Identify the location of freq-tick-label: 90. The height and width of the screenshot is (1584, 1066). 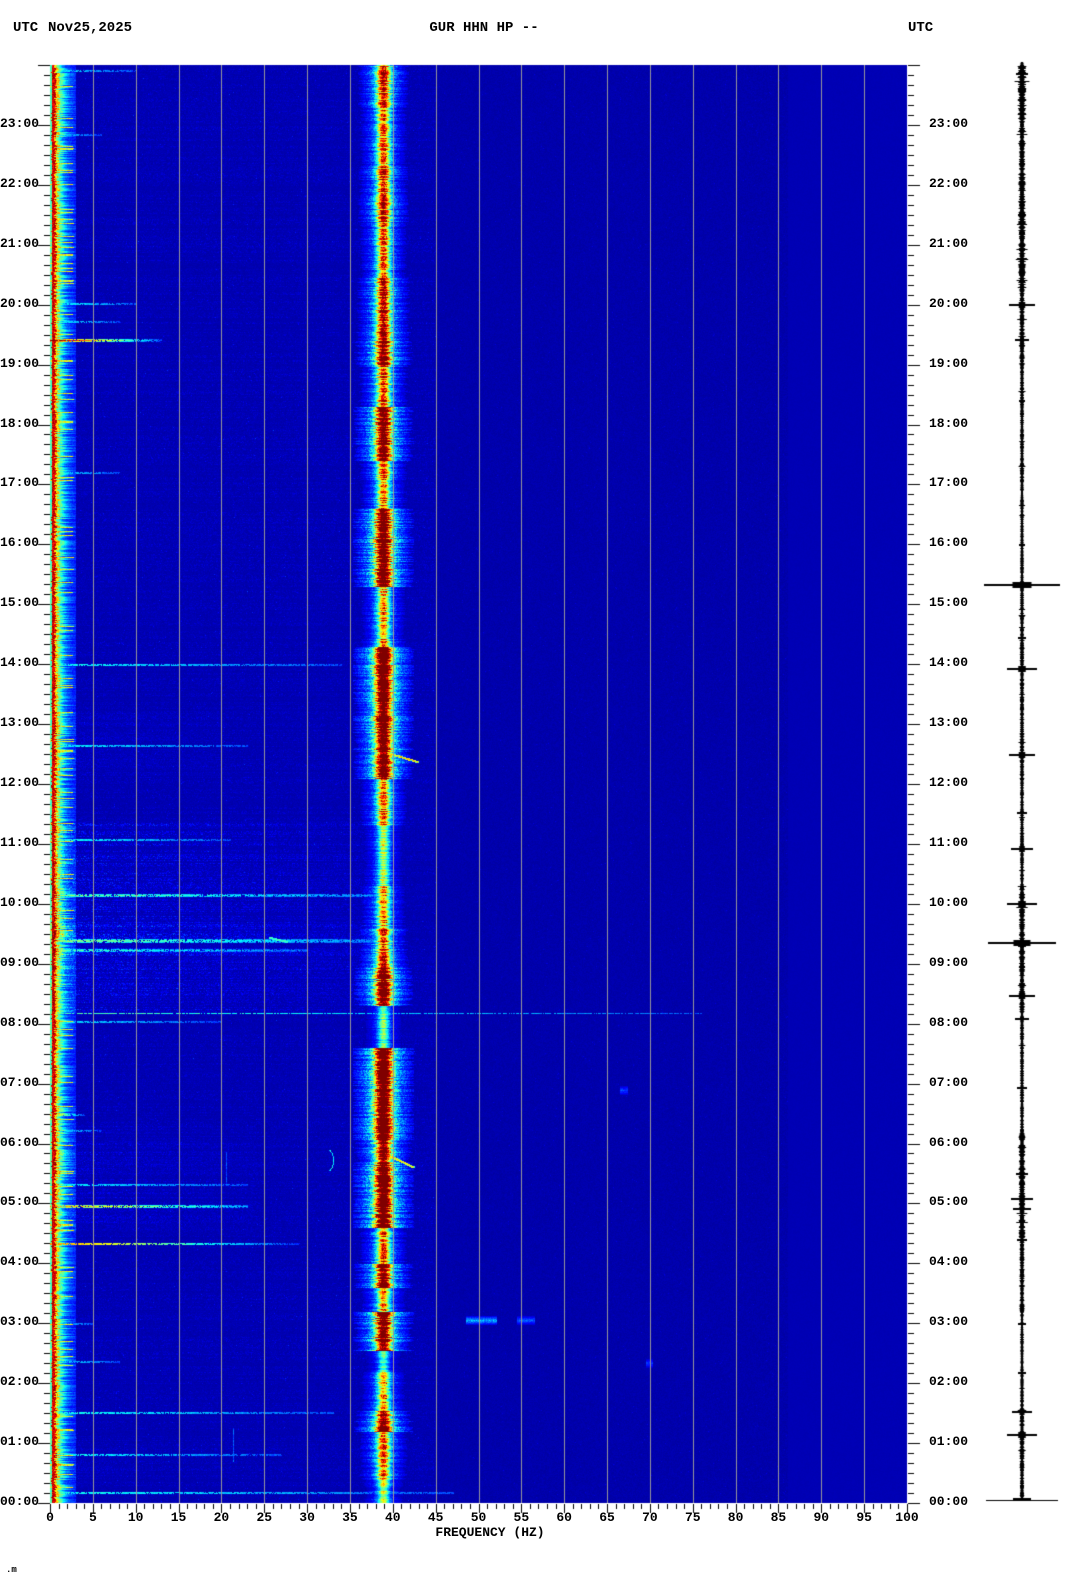
(821, 1517).